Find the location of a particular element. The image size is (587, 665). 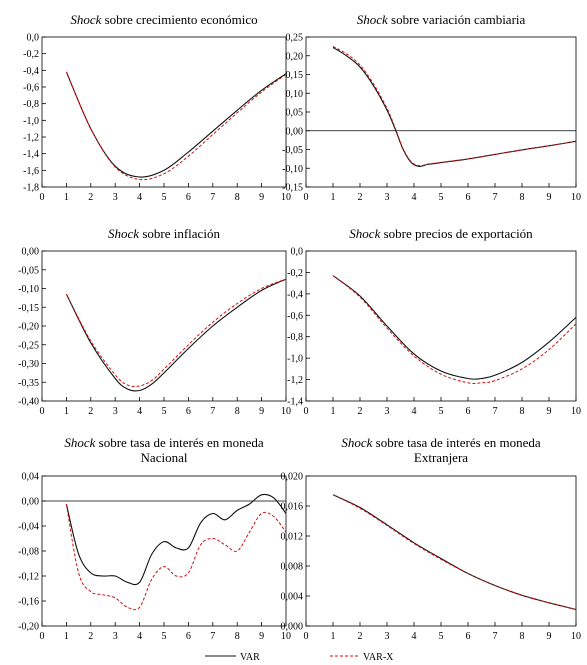

y-tick-label: -0,10 is located at coordinates (28, 289).